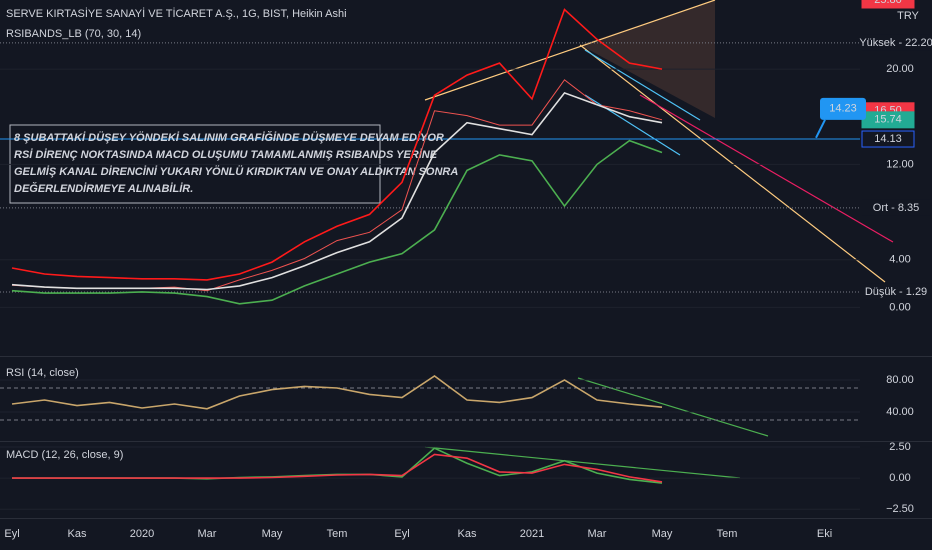 This screenshot has height=550, width=932. I want to click on level-label: Düşük - 1.29, so click(896, 292).